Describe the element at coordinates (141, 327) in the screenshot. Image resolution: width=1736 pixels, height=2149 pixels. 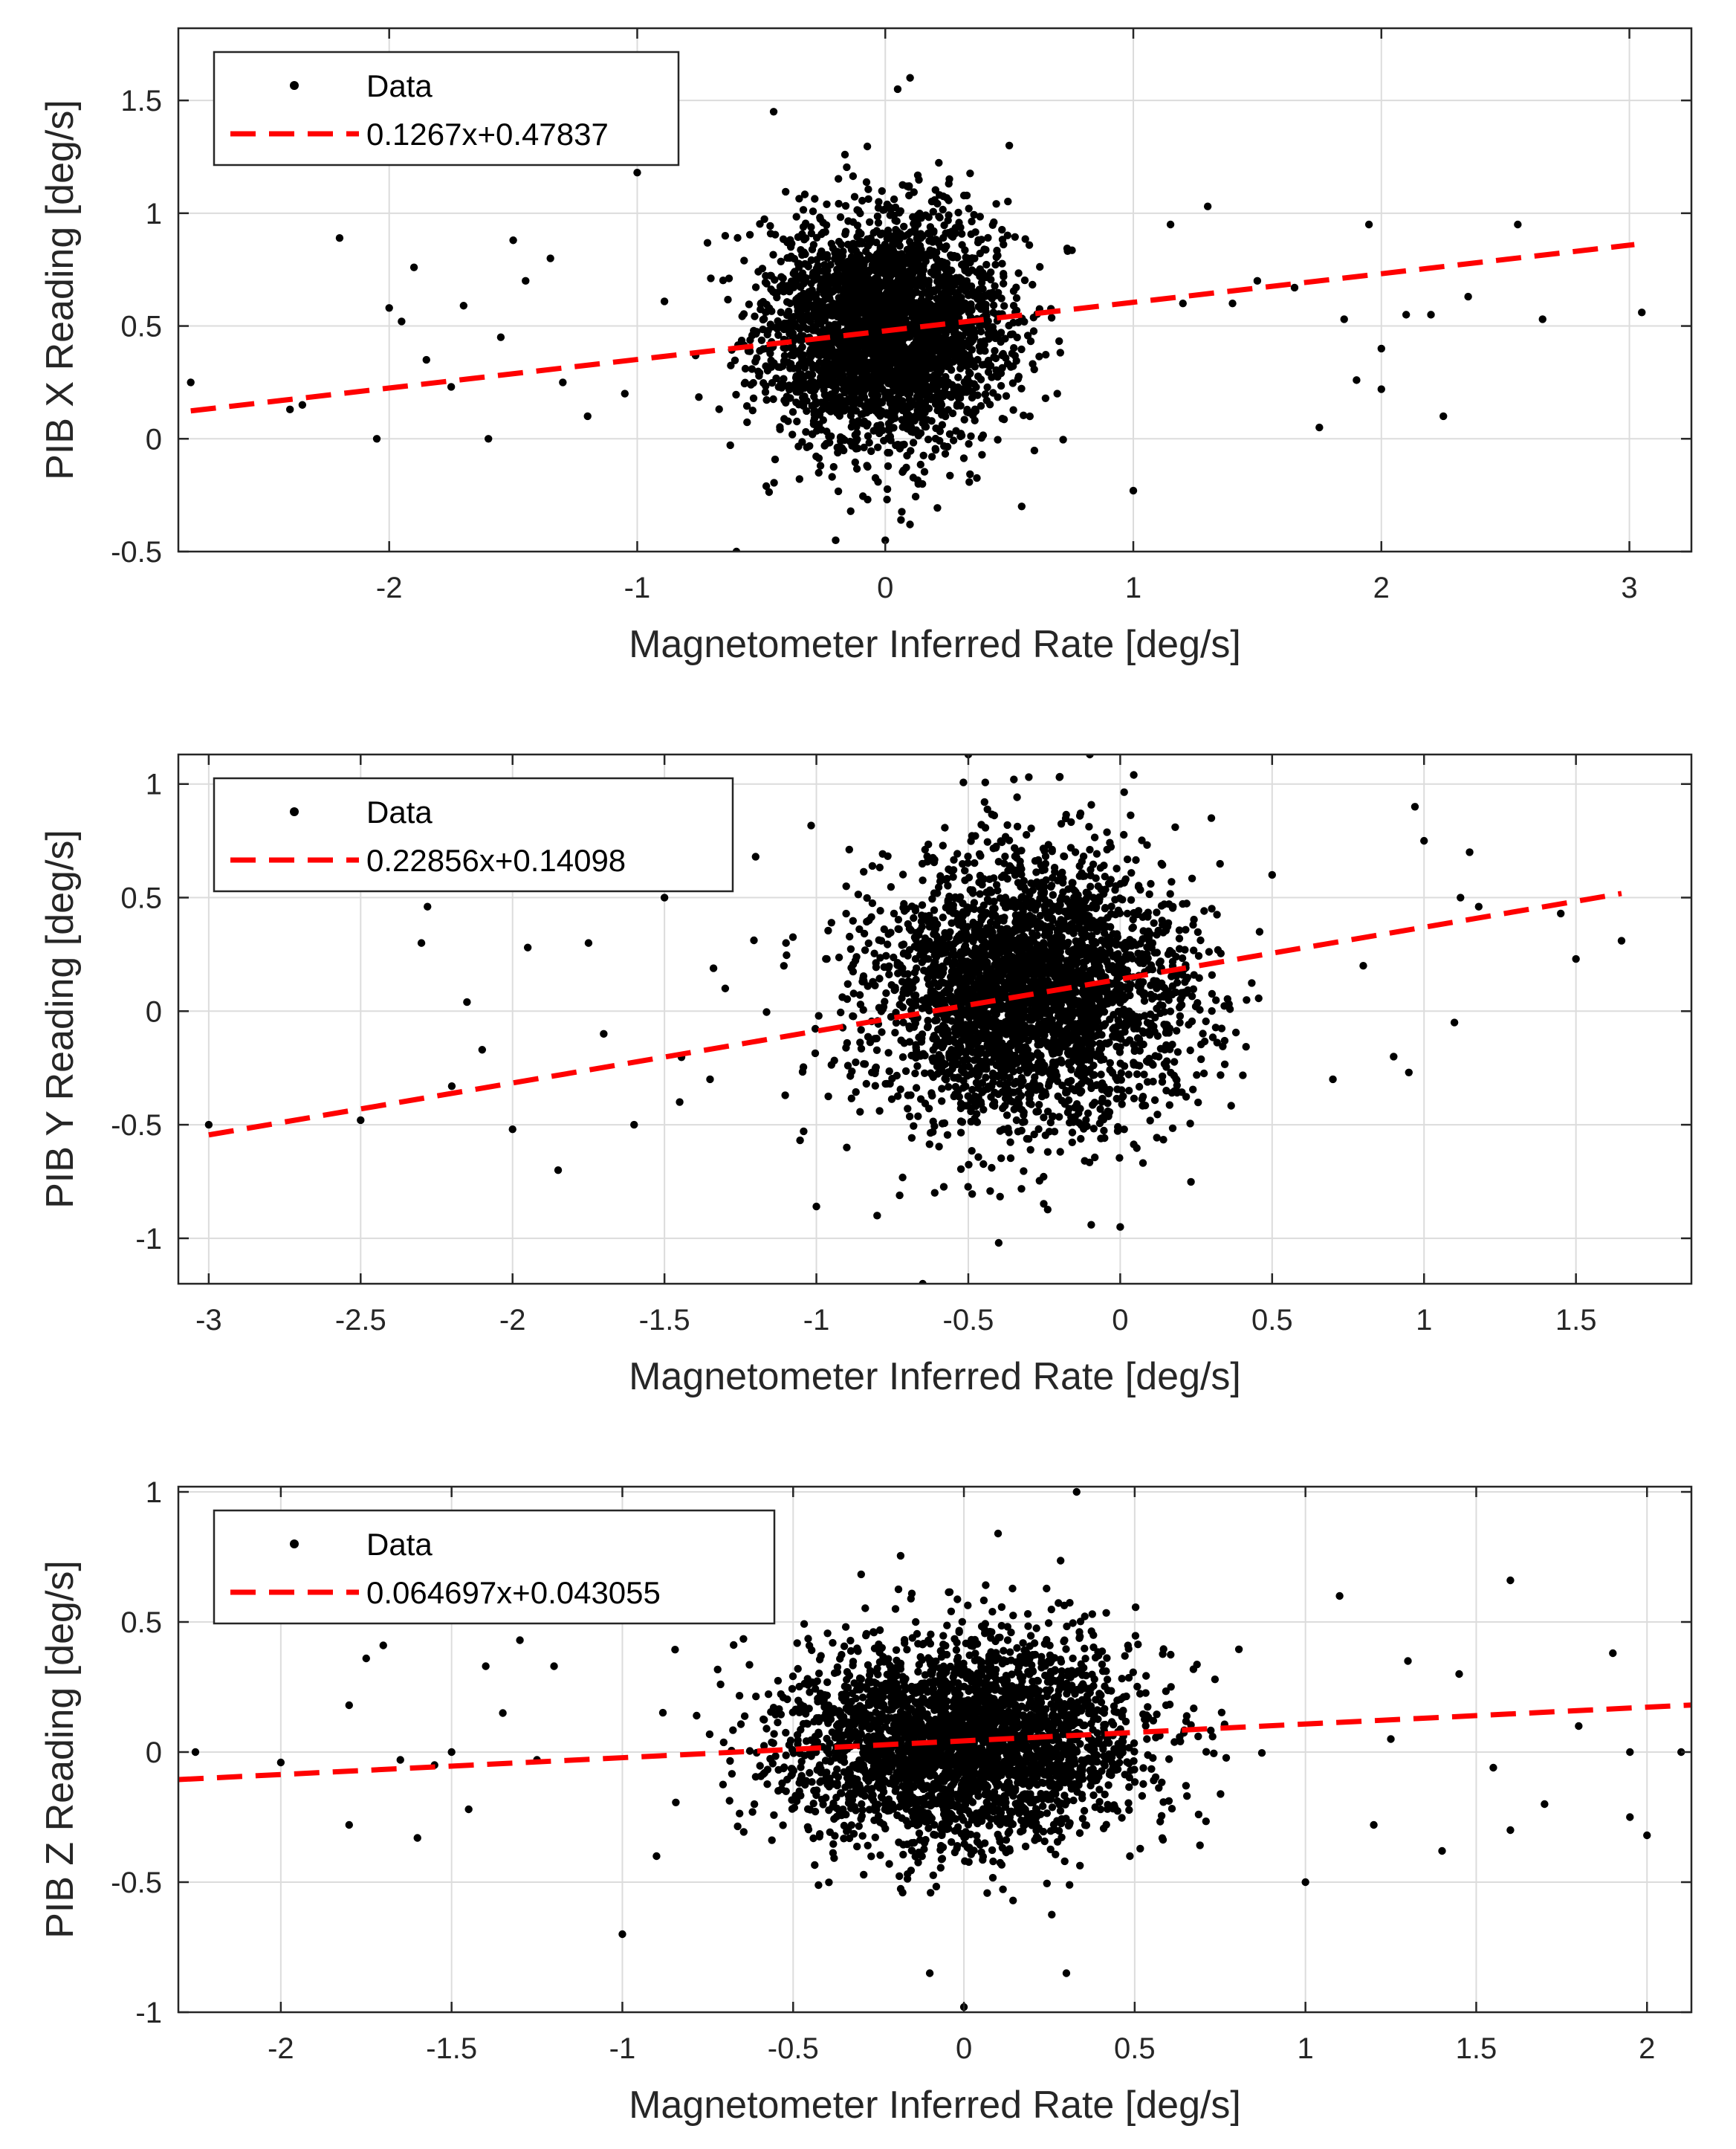
I see `y-tick-label: 0.5` at that location.